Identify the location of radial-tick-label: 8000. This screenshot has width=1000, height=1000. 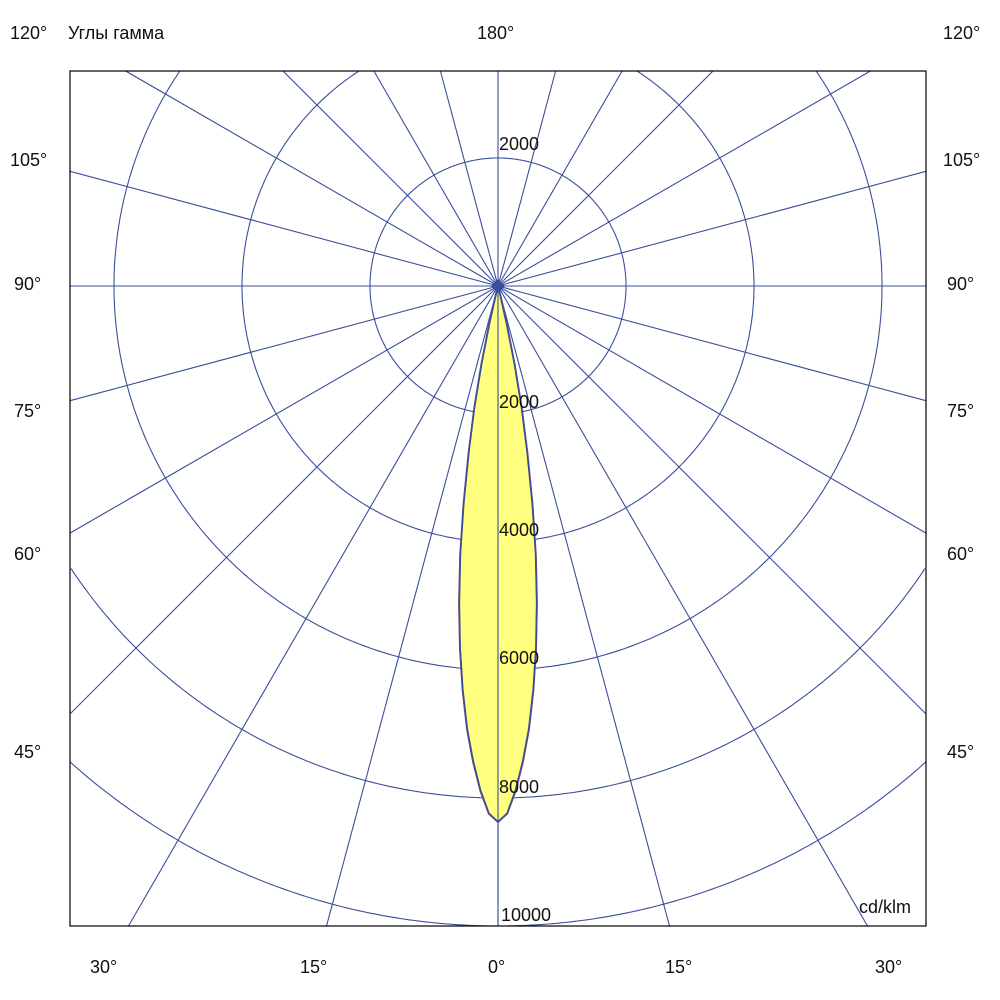
(519, 787).